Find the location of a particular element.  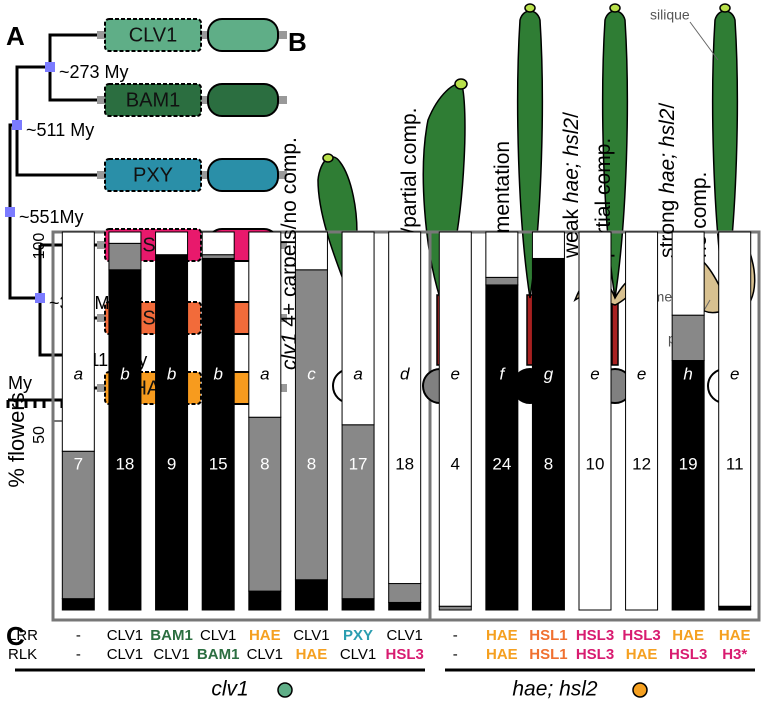

n-label: 9 is located at coordinates (171, 463).